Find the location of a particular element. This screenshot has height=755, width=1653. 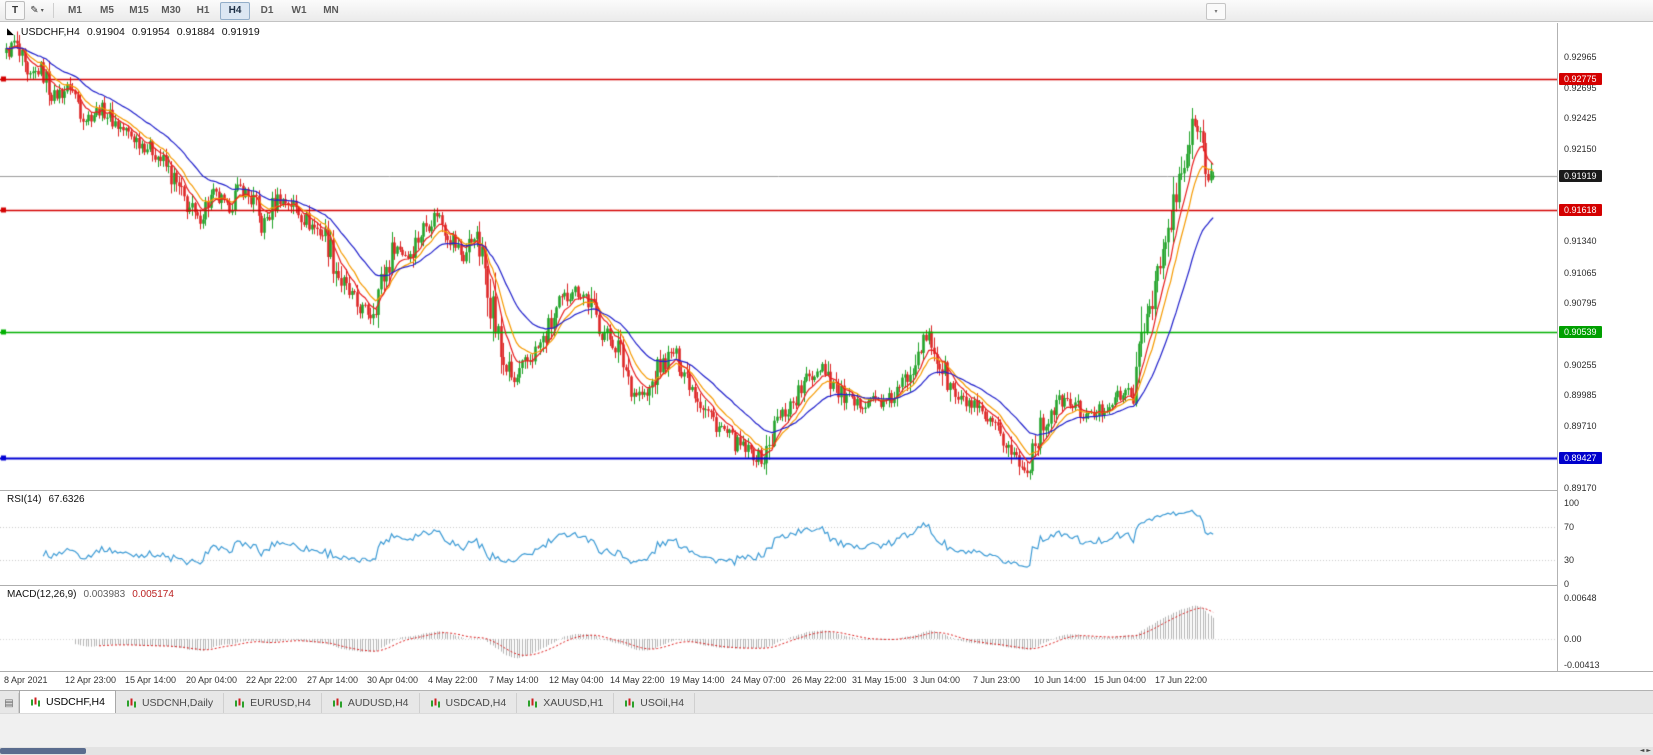

x-axis-label: 10 Jun 14:00 is located at coordinates (1060, 680).